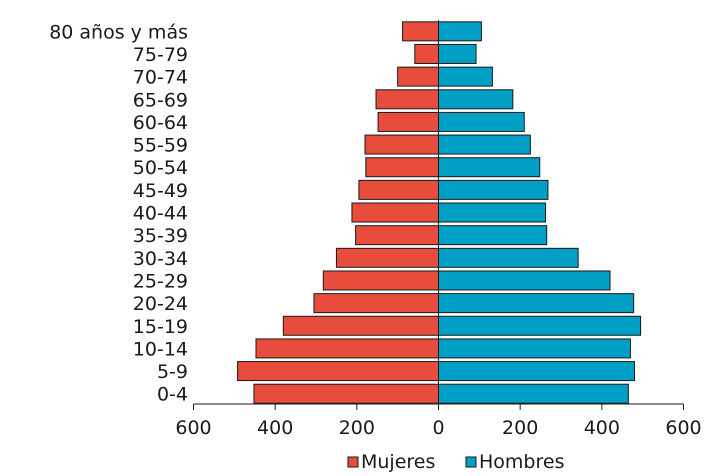 Image resolution: width=718 pixels, height=476 pixels. I want to click on category-label: 40-44, so click(160, 214).